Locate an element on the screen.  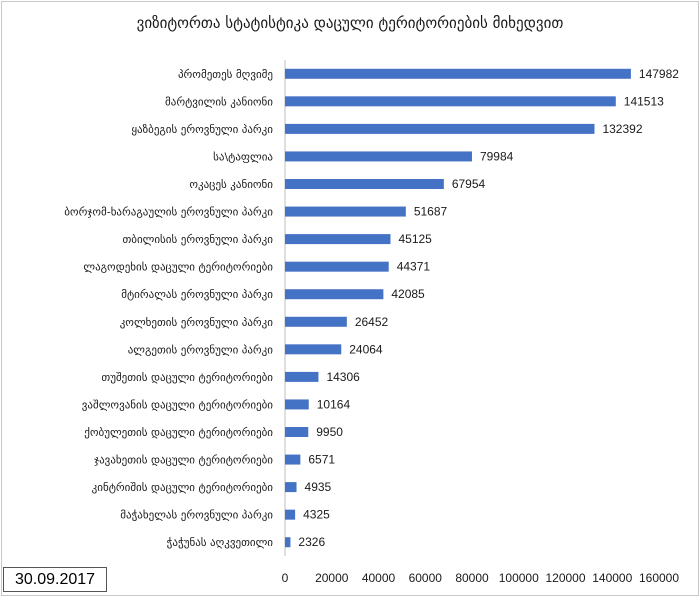
data-label: 51687 is located at coordinates (431, 212).